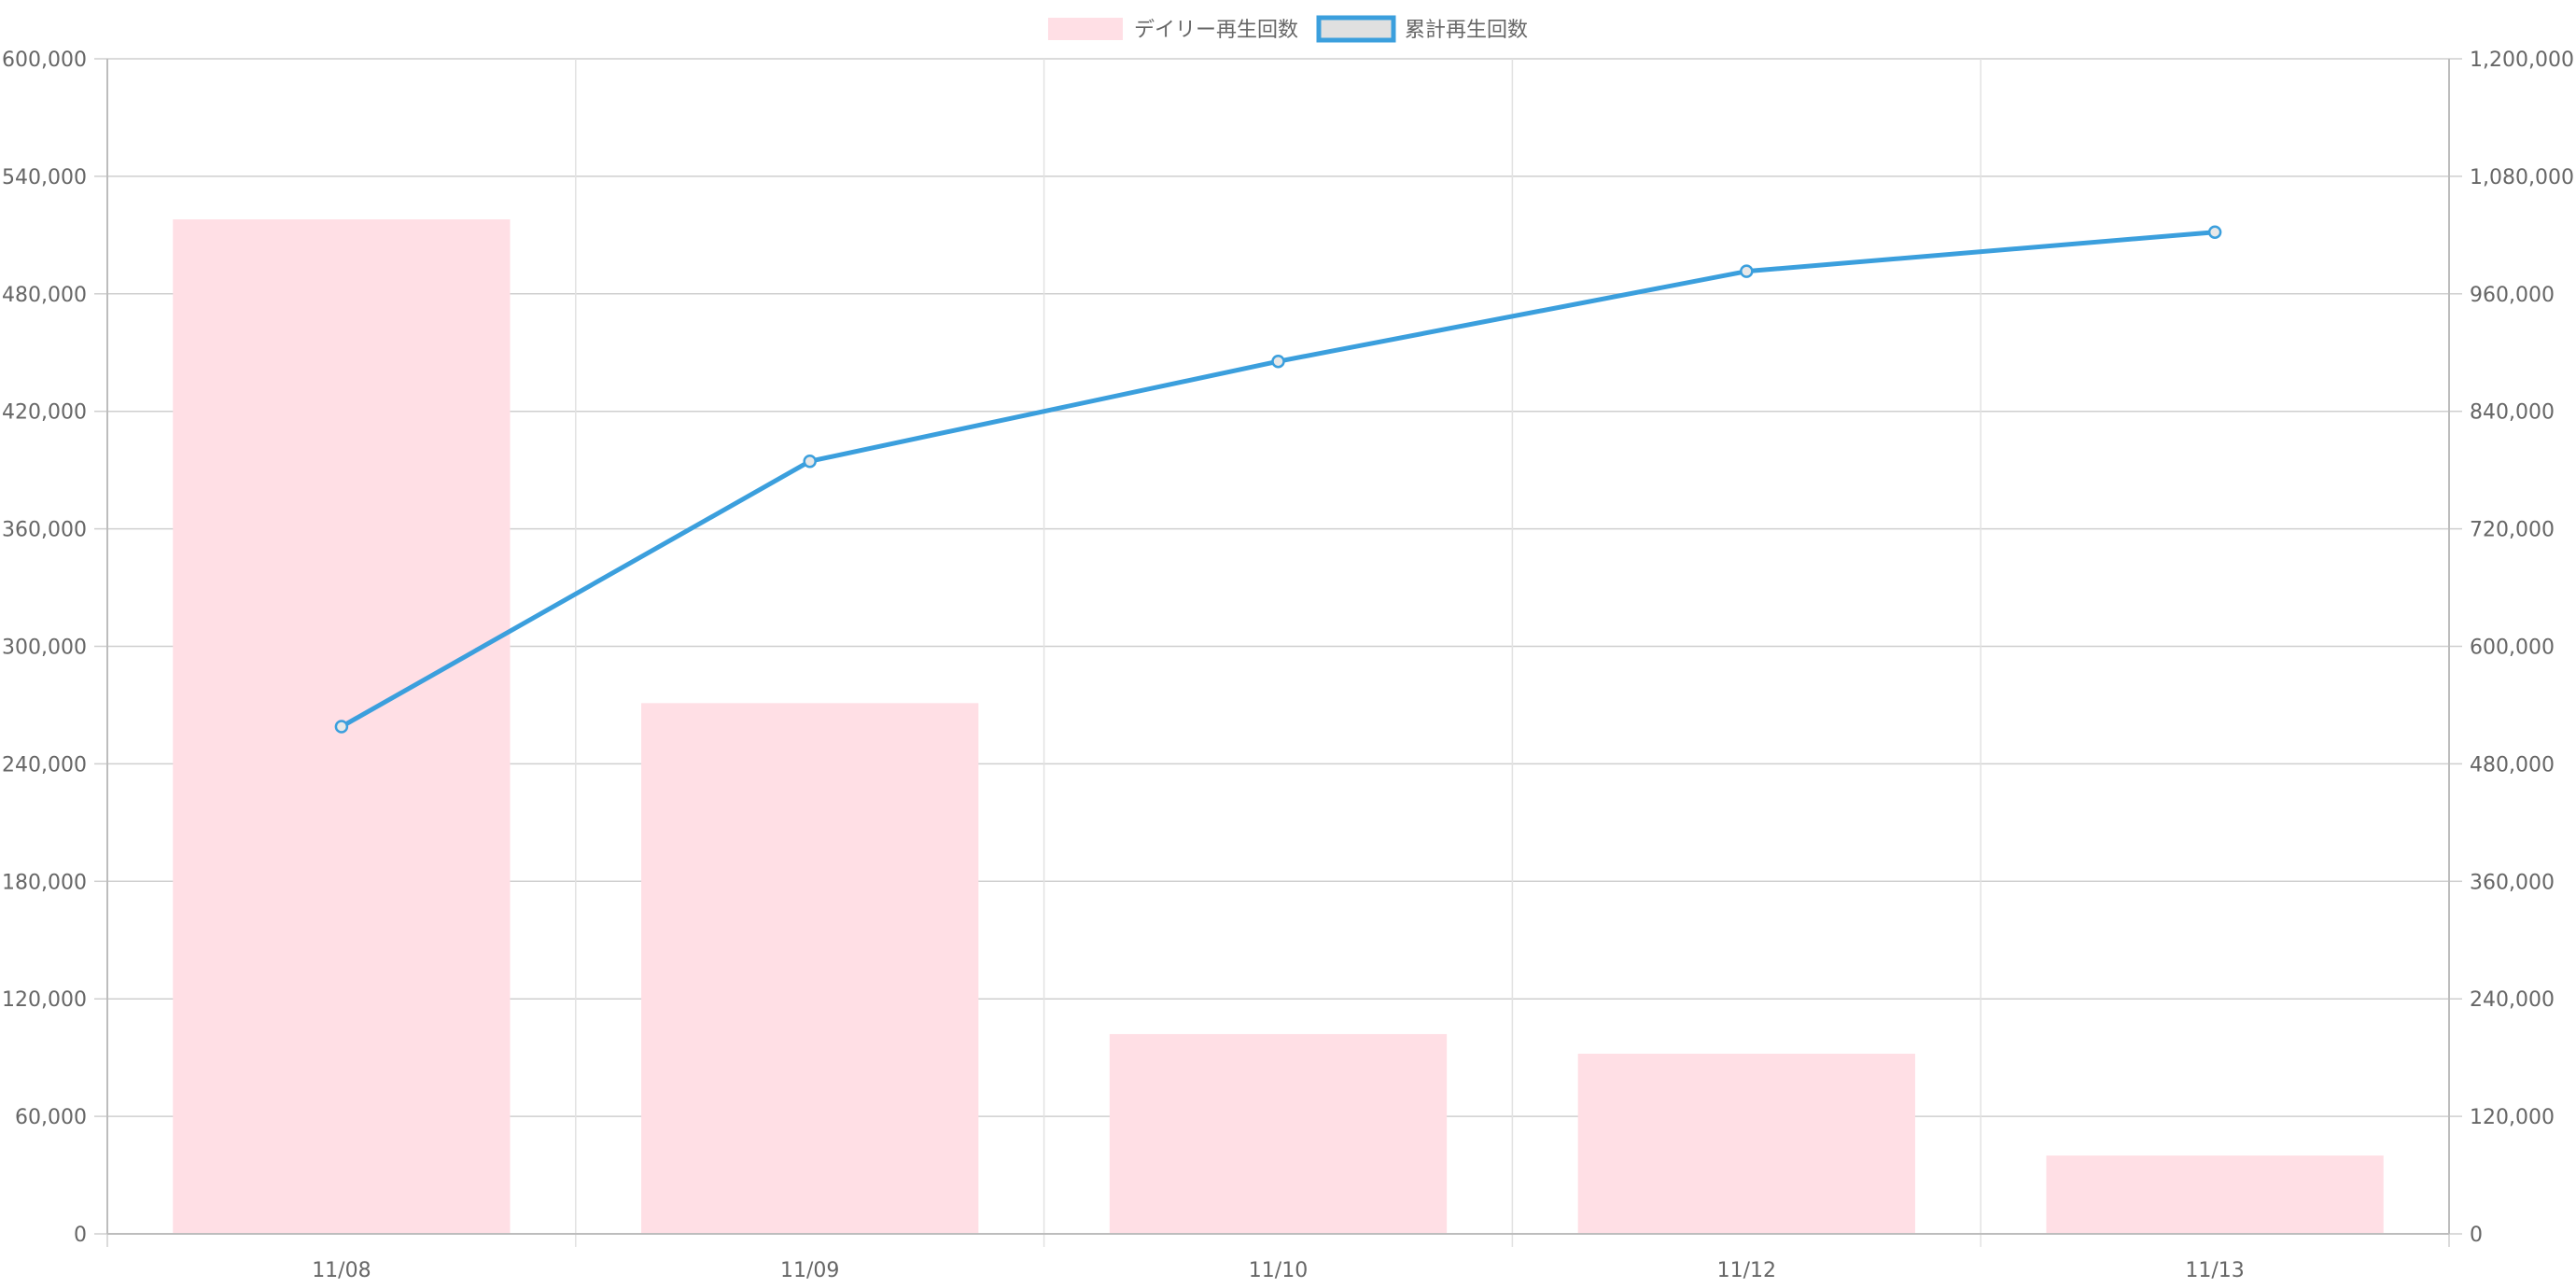 This screenshot has width=2576, height=1288. What do you see at coordinates (1746, 1270) in the screenshot?
I see `x-tick-label: 11/12` at bounding box center [1746, 1270].